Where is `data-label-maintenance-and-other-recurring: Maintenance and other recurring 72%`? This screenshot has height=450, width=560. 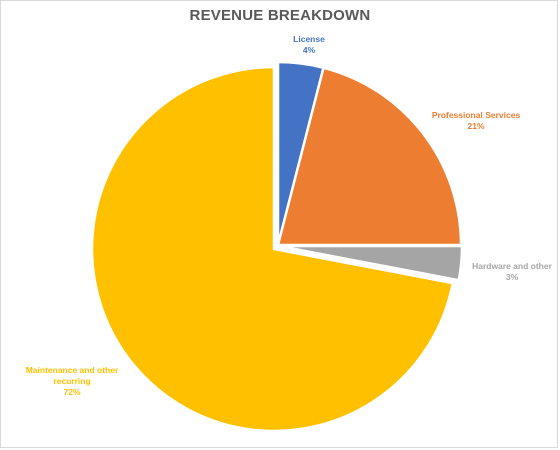
data-label-maintenance-and-other-recurring: Maintenance and other recurring 72% is located at coordinates (72, 381).